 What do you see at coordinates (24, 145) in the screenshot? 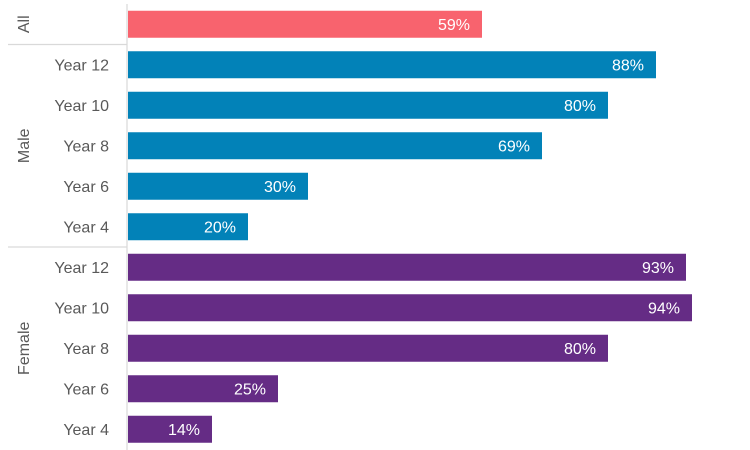
I see `group-label-male: Male` at bounding box center [24, 145].